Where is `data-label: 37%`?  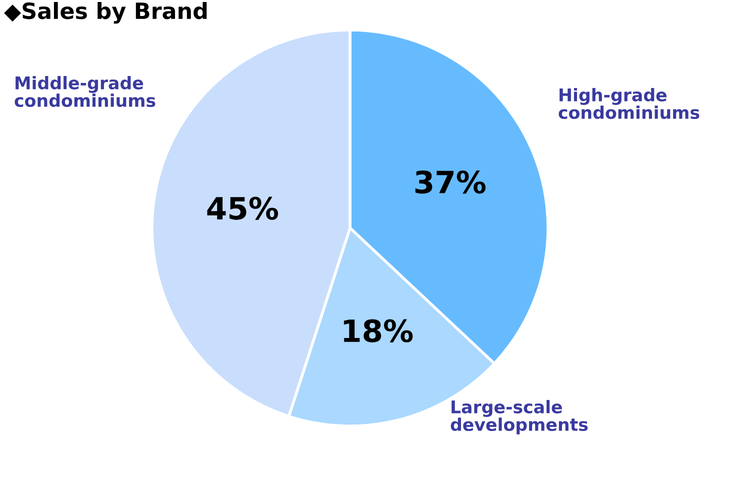 data-label: 37% is located at coordinates (450, 182).